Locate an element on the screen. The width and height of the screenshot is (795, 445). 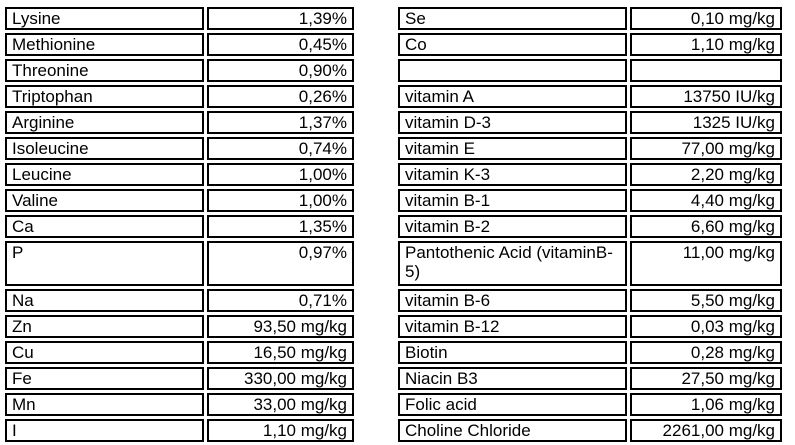
table-row: vitamin B-6 5,50 mg/kg is located at coordinates (590, 300).